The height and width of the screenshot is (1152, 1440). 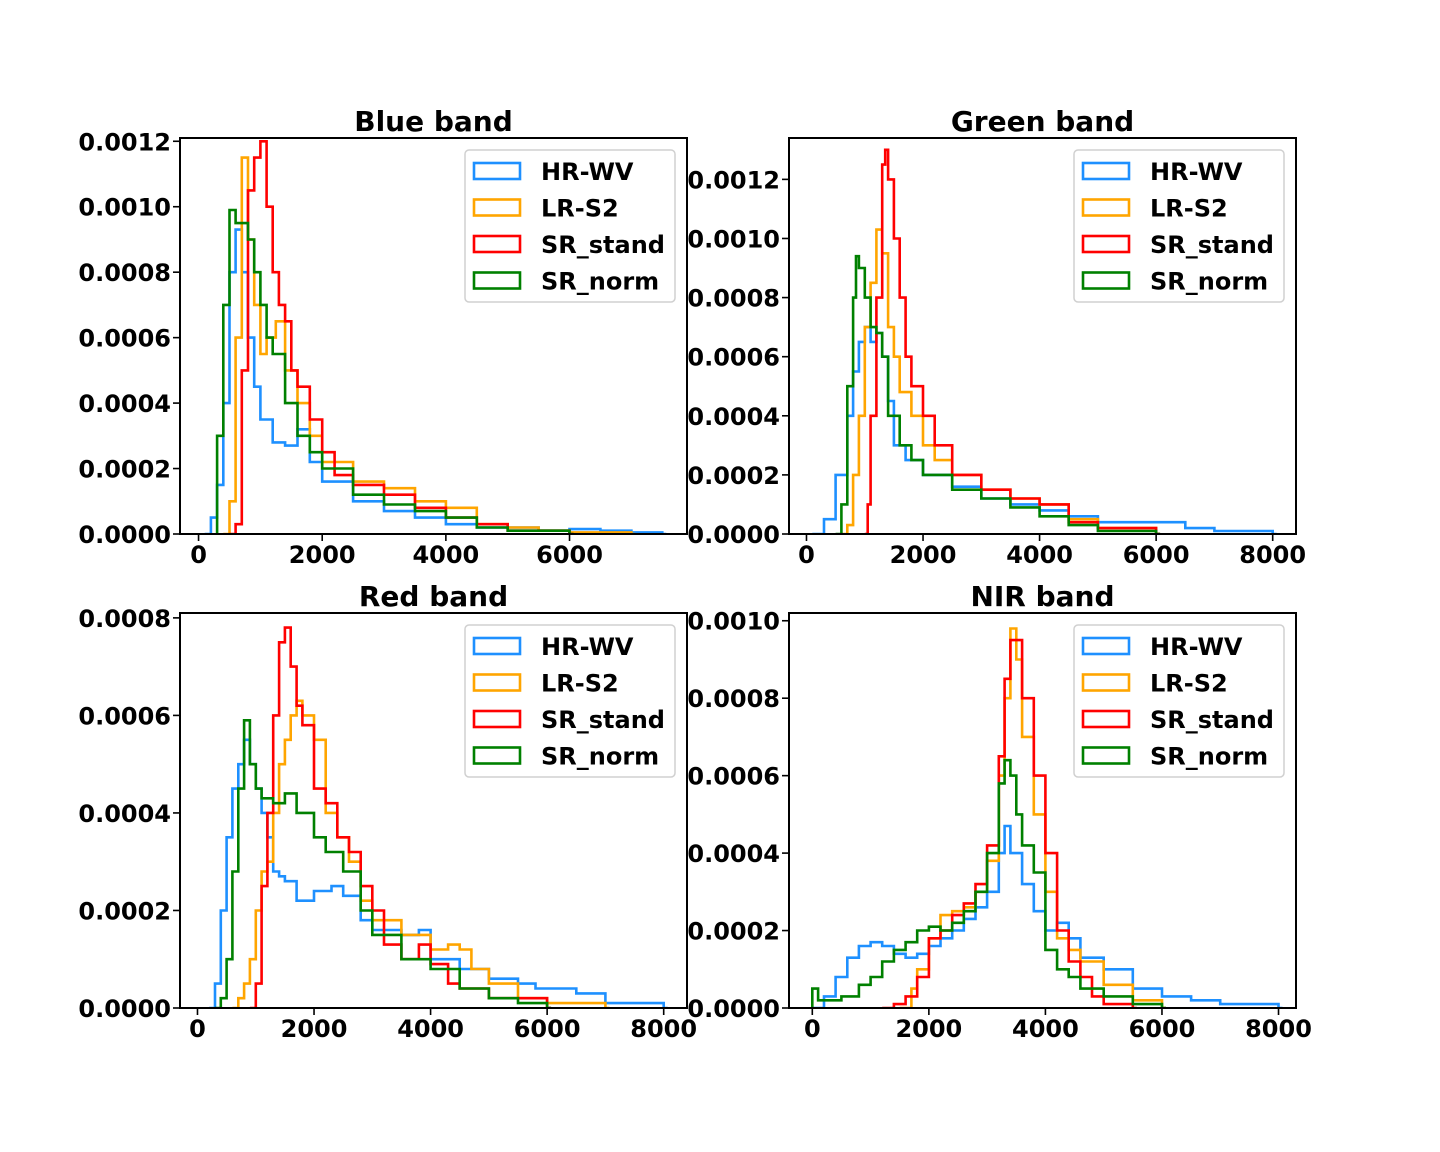 What do you see at coordinates (1042, 121) in the screenshot?
I see `chart-title: Green band` at bounding box center [1042, 121].